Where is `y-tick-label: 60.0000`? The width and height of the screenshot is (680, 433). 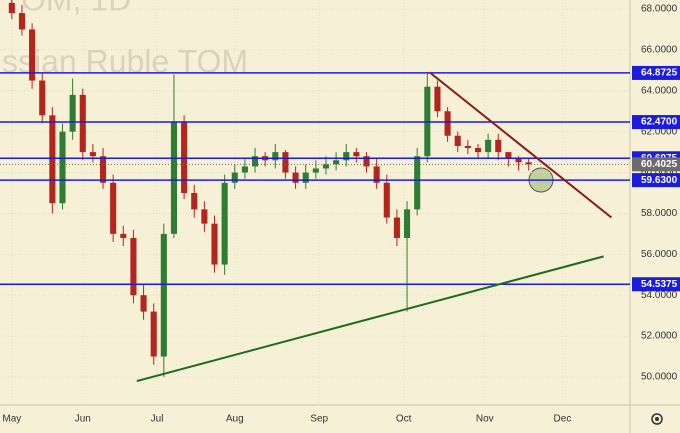
y-tick-label: 60.0000 is located at coordinates (659, 172).